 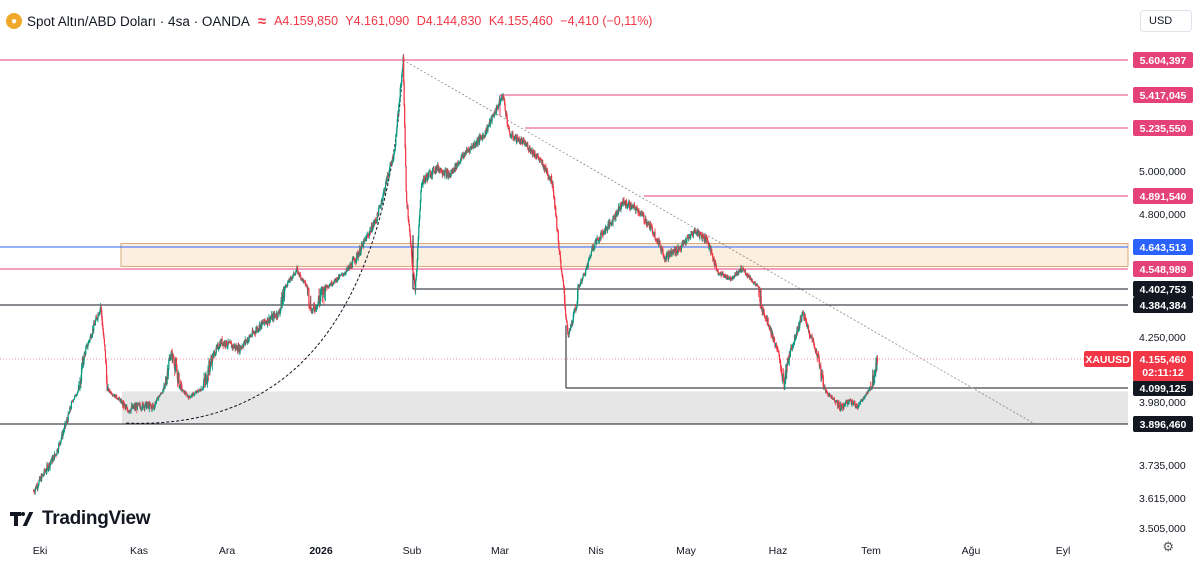 I want to click on gear-icon: ⚙, so click(x=1168, y=546).